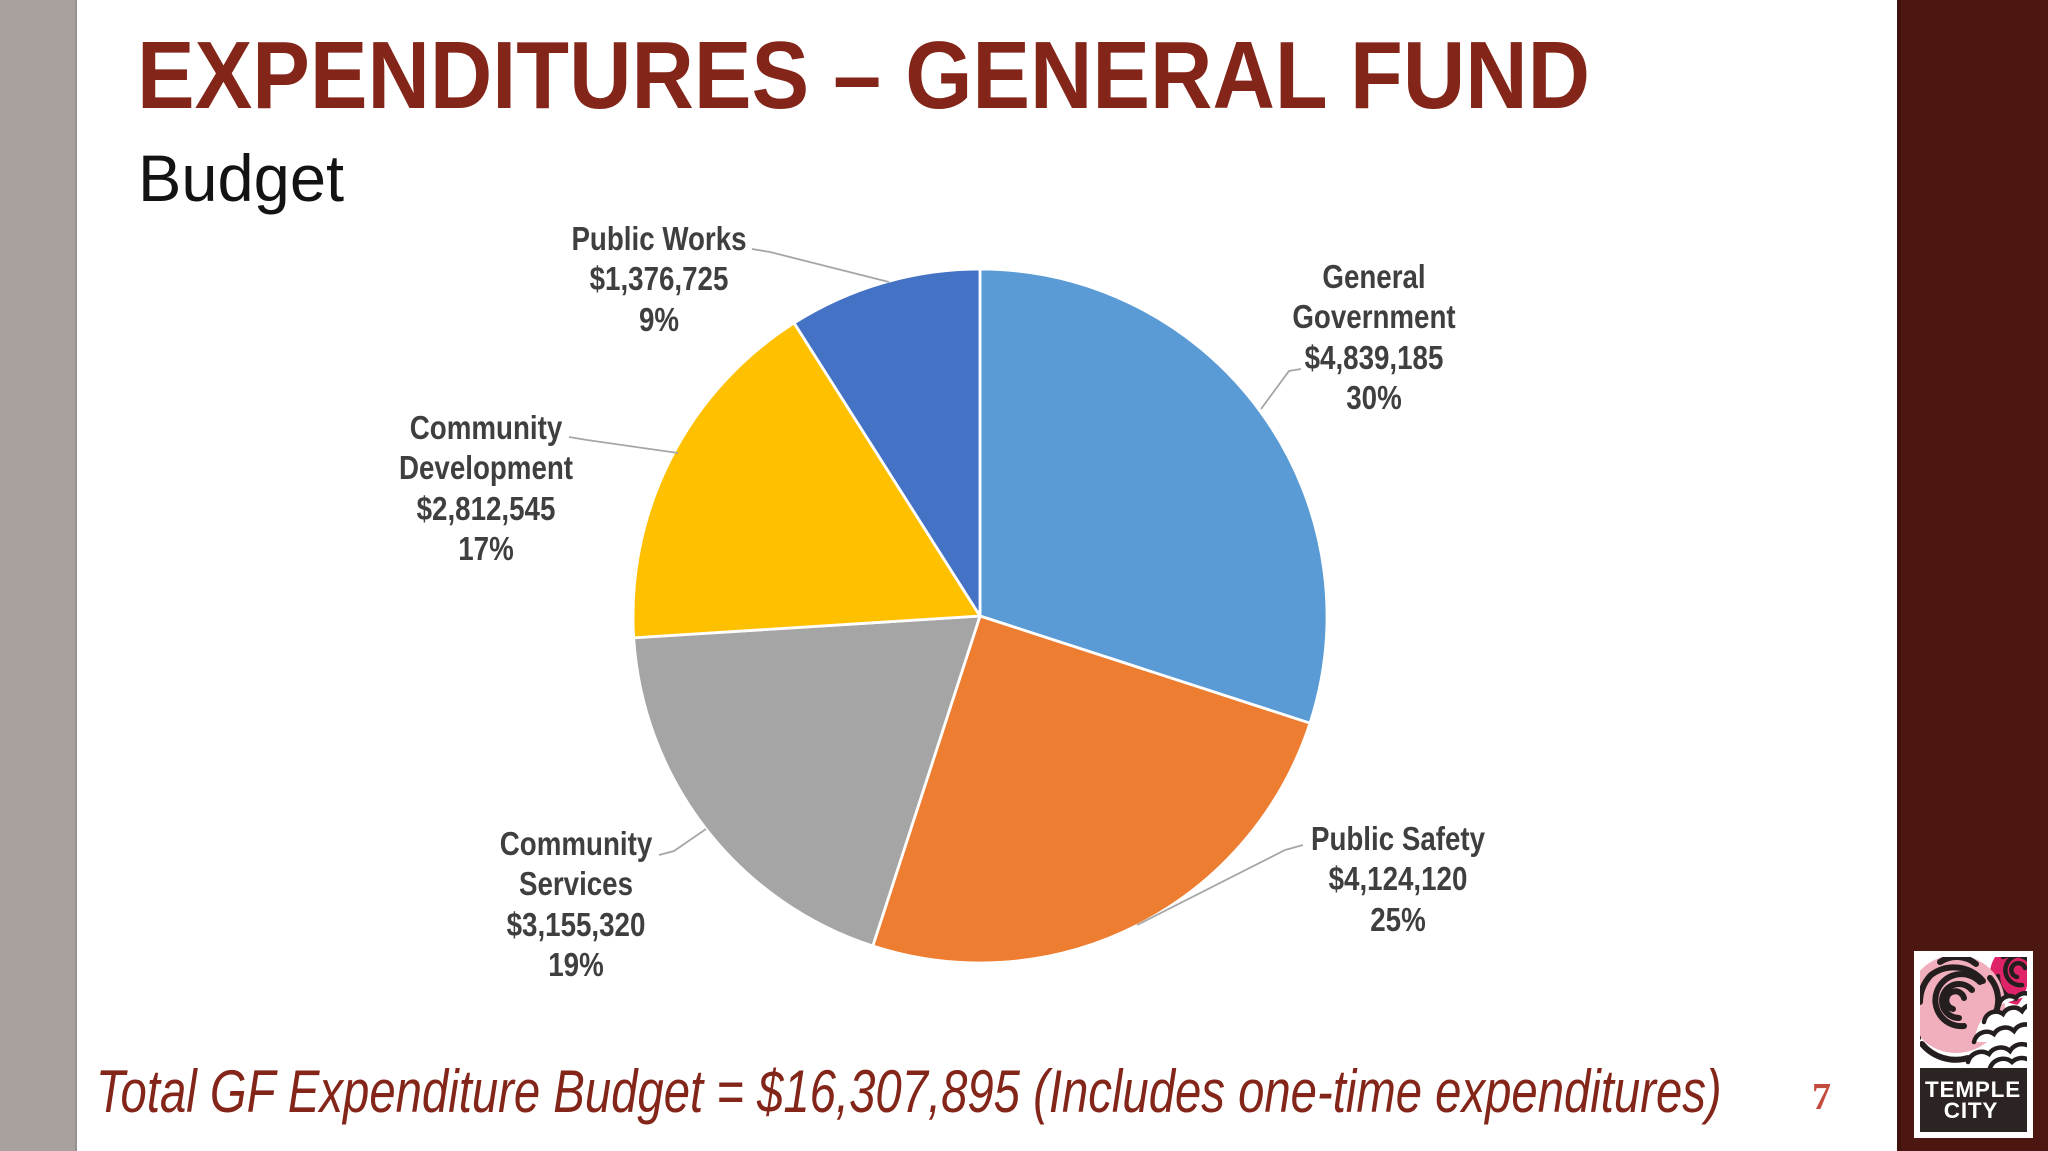  Describe the element at coordinates (1971, 1110) in the screenshot. I see `svg-text: CITY` at that location.